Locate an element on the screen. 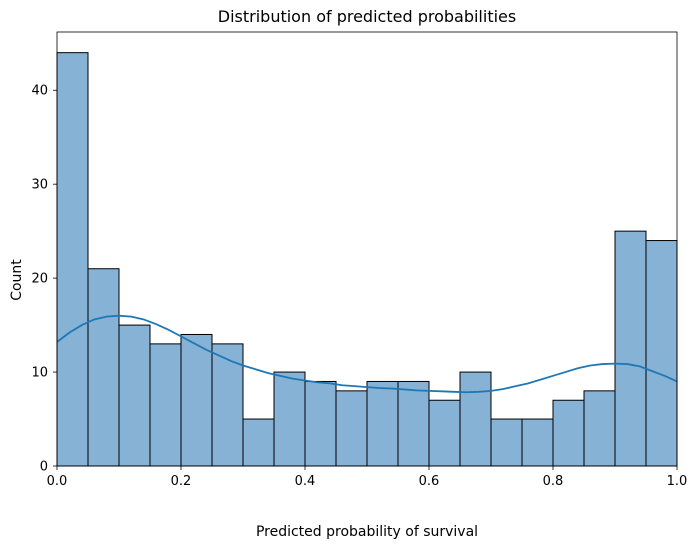 The height and width of the screenshot is (551, 697). y-axis-ticks: 0 10 20 30 40 is located at coordinates (44, 279).